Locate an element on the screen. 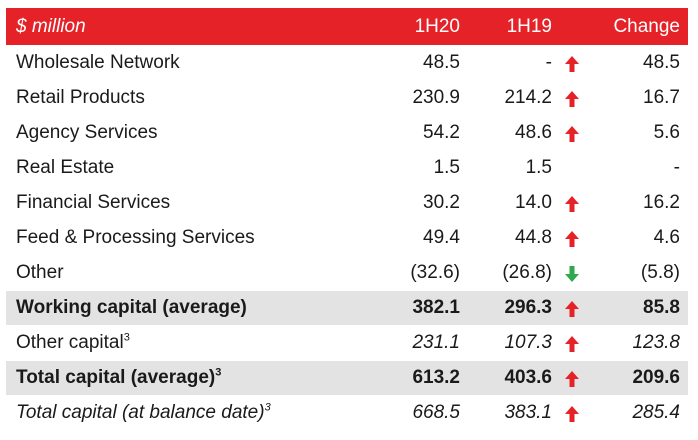  value-1h19: 107.3 is located at coordinates (528, 342).